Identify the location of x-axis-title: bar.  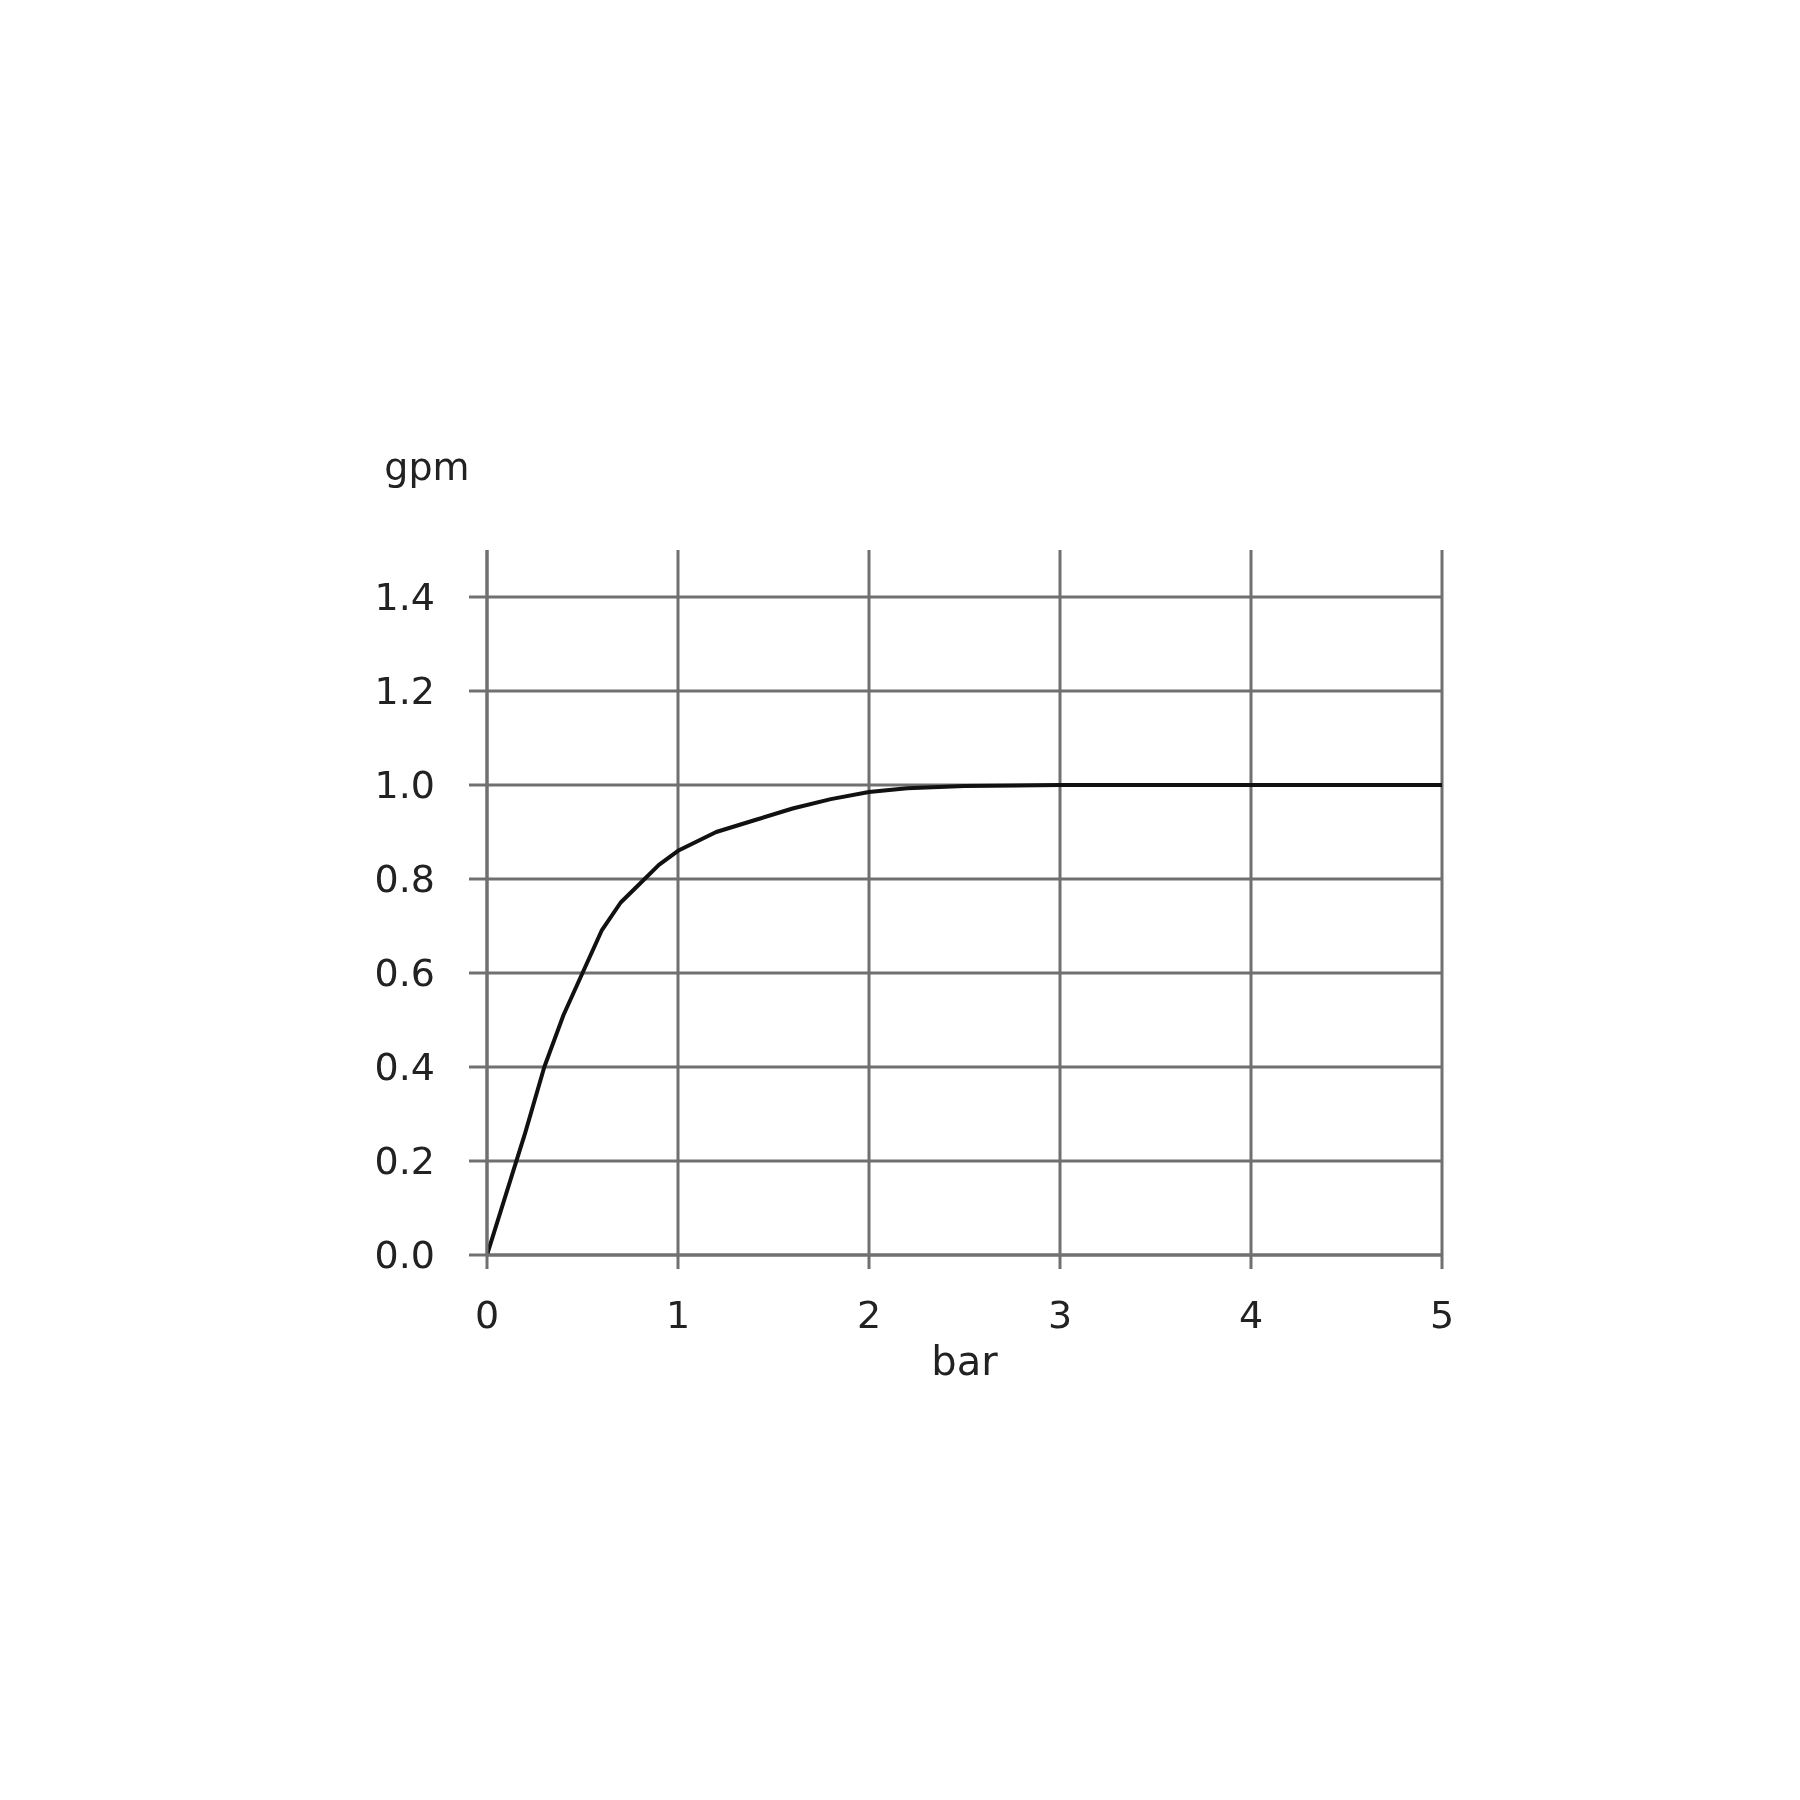
(965, 1361).